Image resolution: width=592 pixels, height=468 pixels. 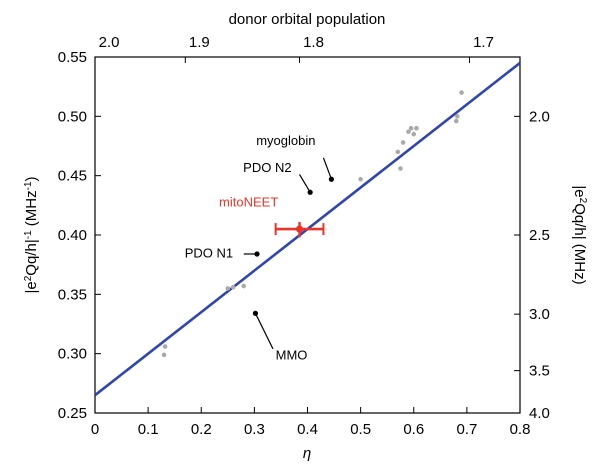 What do you see at coordinates (331, 179) in the screenshot?
I see `myoglobin-point` at bounding box center [331, 179].